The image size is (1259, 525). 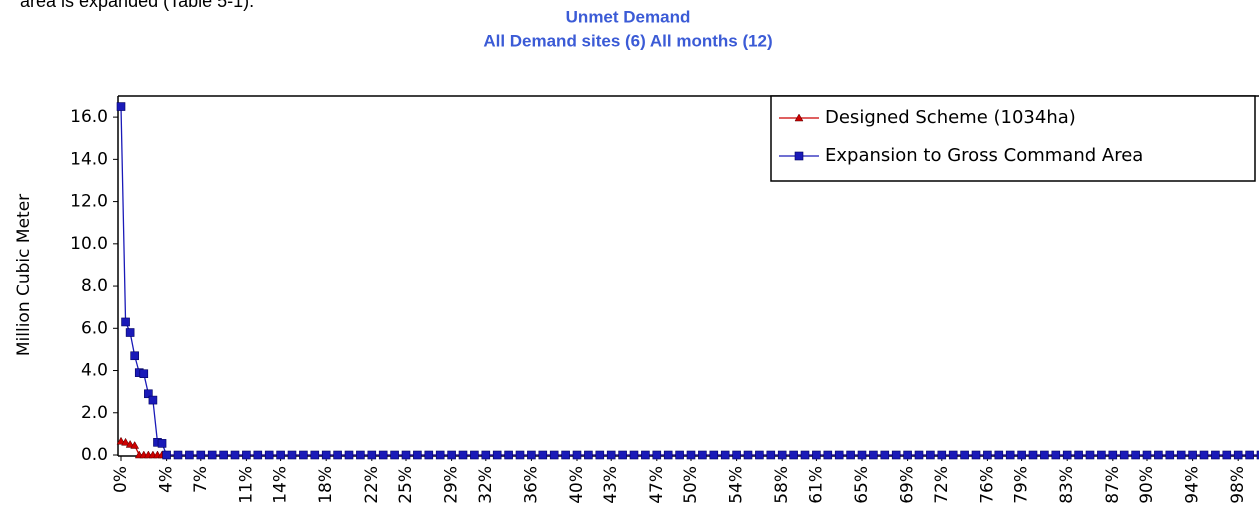 I want to click on chart-subtitle: All Demand sites (6) All months (12), so click(x=627, y=40).